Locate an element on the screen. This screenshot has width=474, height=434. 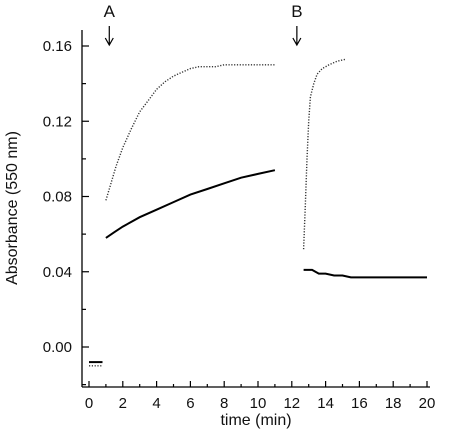
x-tick-label: 20 is located at coordinates (427, 403).